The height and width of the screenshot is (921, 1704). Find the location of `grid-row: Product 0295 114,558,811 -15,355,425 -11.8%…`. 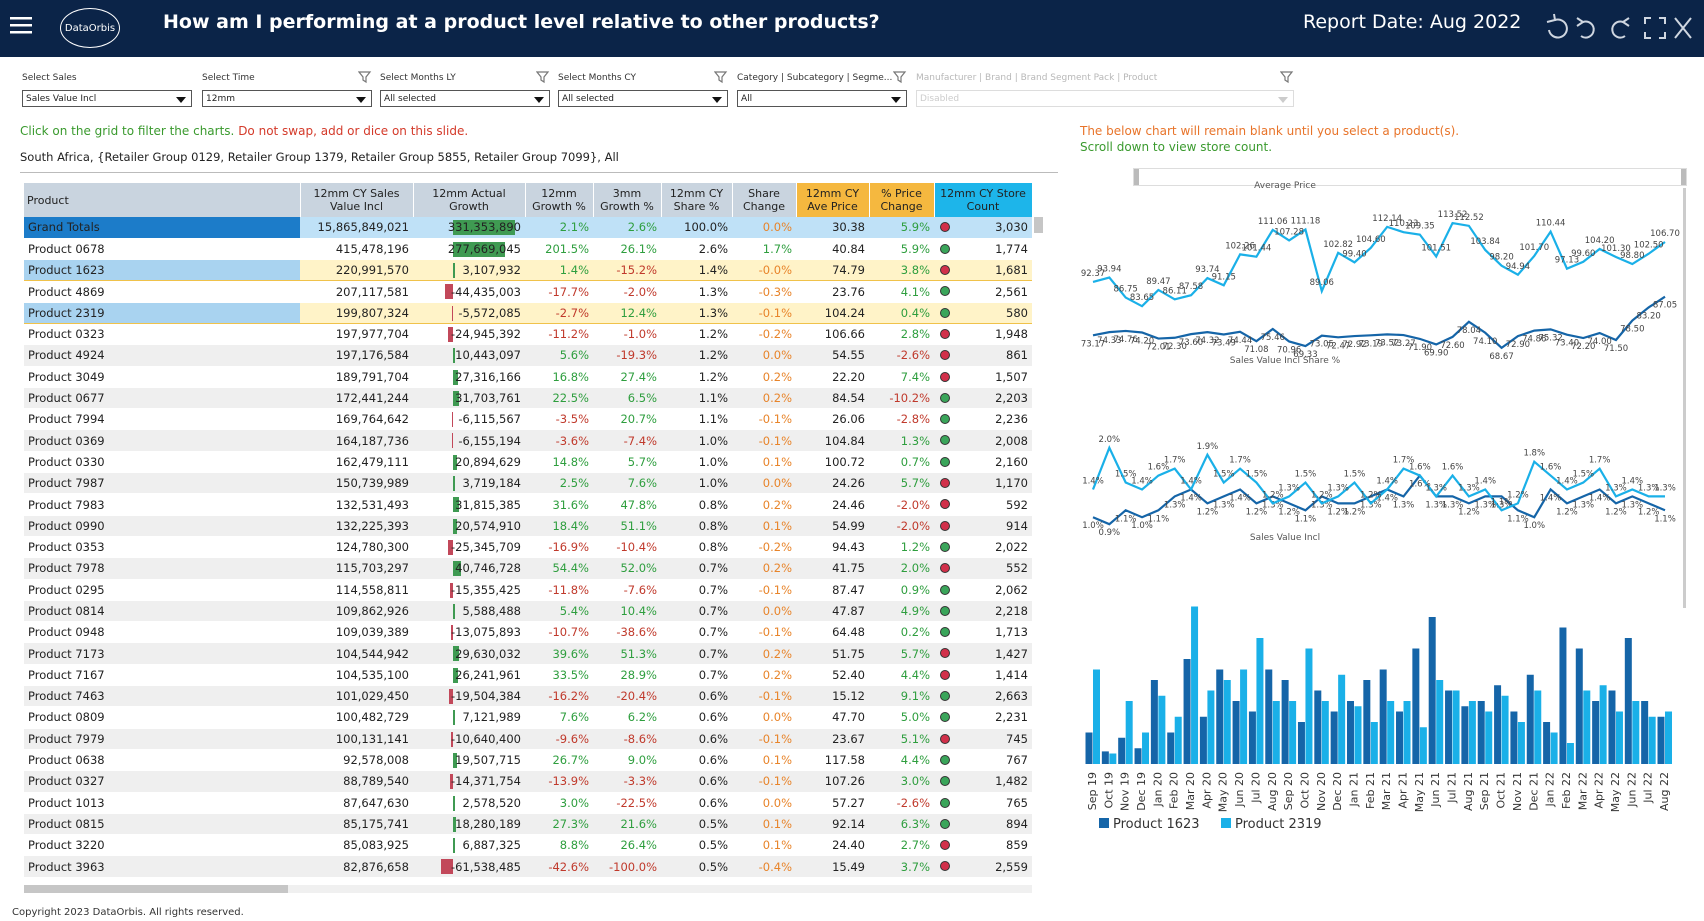

grid-row: Product 0295 114,558,811 -15,355,425 -11.8%… is located at coordinates (528, 590).